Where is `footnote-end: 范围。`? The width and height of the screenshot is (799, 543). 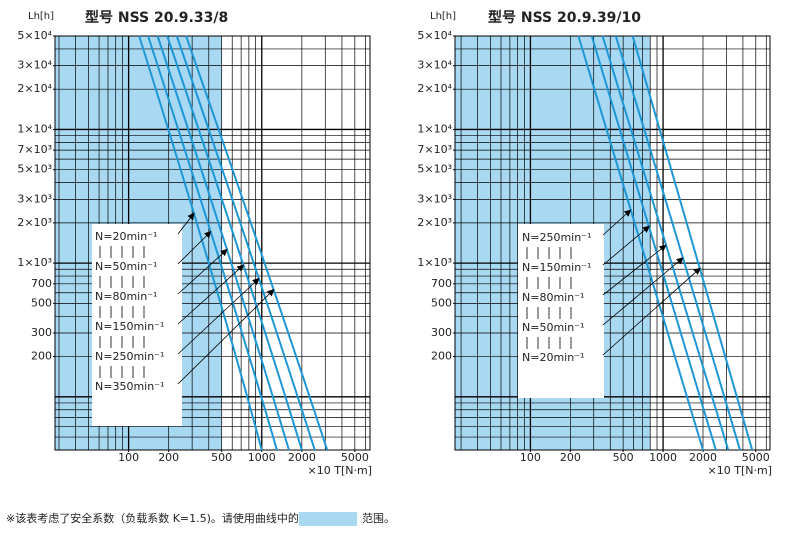 footnote-end: 范围。 is located at coordinates (378, 518).